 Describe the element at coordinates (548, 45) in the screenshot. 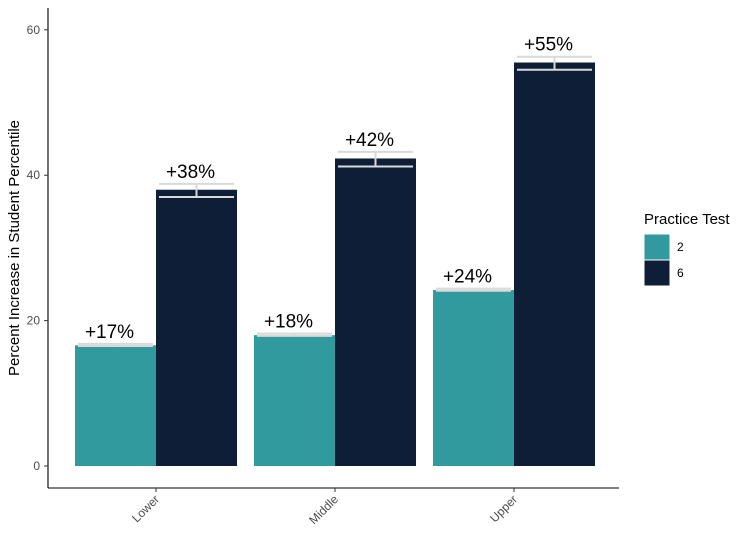

I see `data-label: +55%` at that location.